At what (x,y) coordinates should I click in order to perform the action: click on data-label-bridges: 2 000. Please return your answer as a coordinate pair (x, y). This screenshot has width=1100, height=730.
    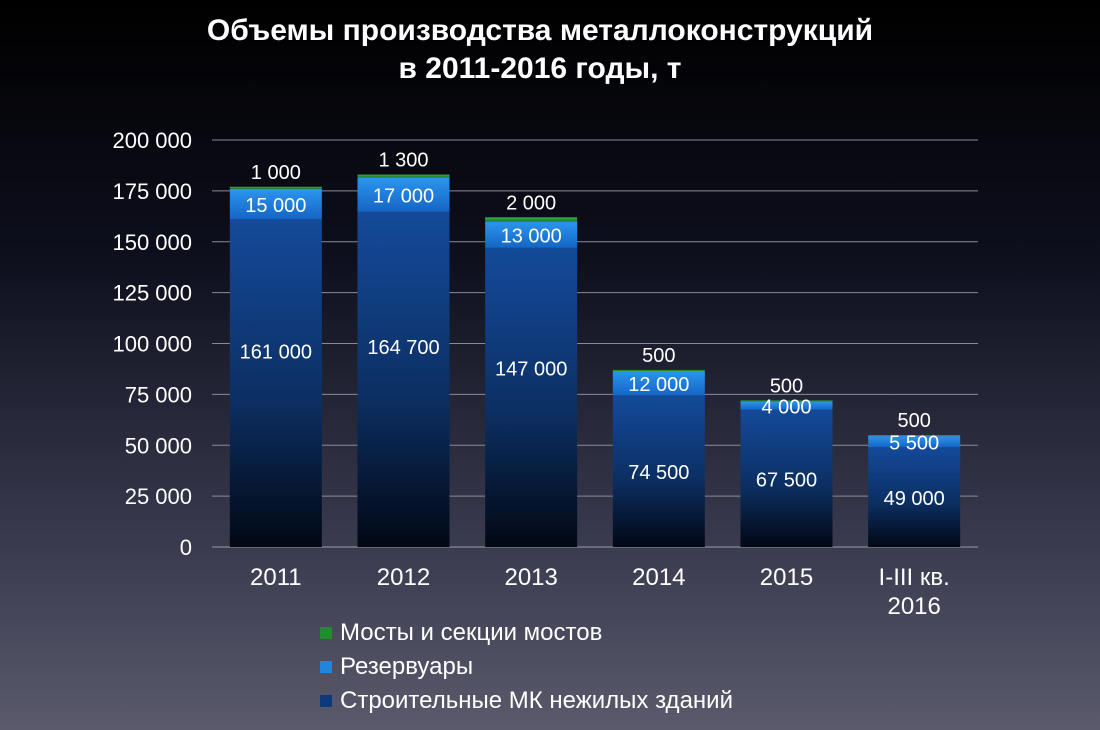
    Looking at the image, I should click on (531, 203).